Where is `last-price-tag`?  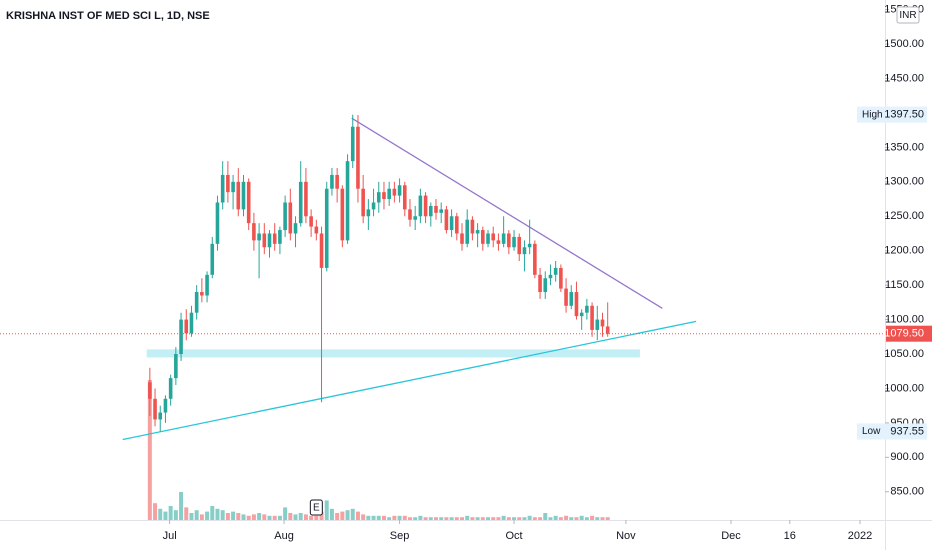 last-price-tag is located at coordinates (909, 333).